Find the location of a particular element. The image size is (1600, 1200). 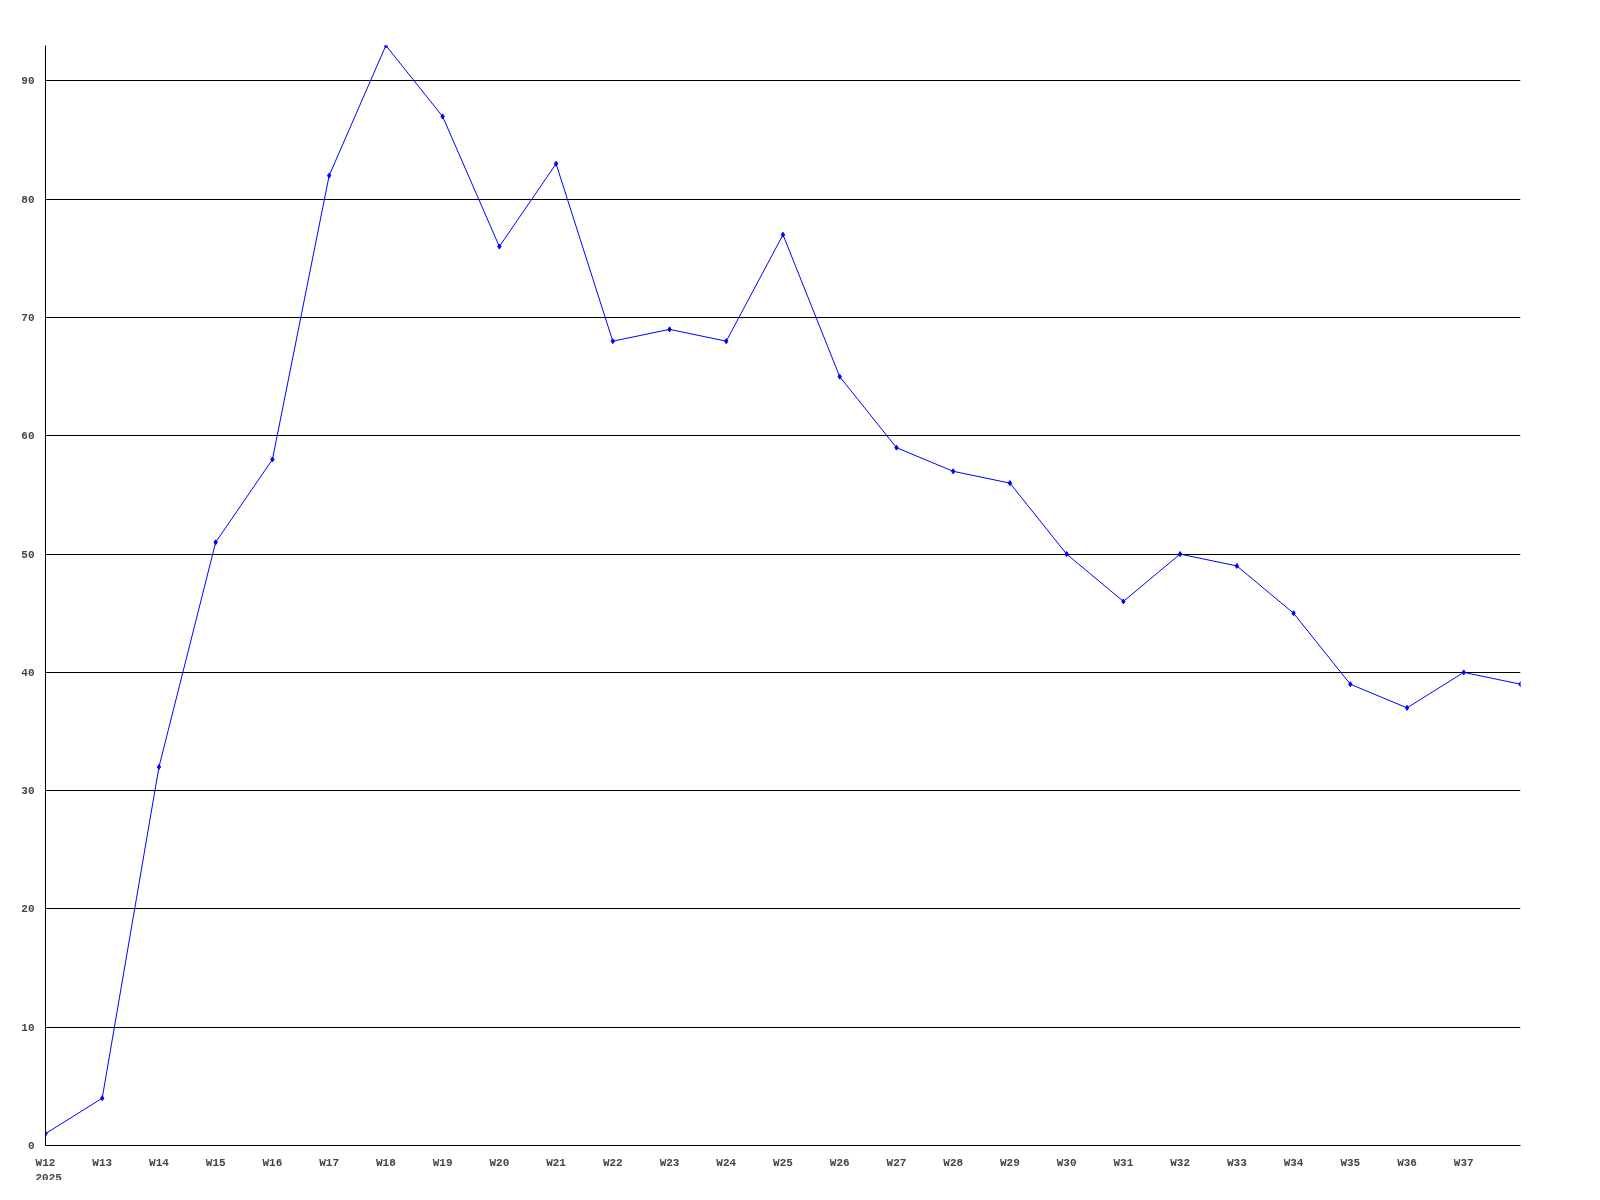

x-tick-label: W34 is located at coordinates (1293, 1162).